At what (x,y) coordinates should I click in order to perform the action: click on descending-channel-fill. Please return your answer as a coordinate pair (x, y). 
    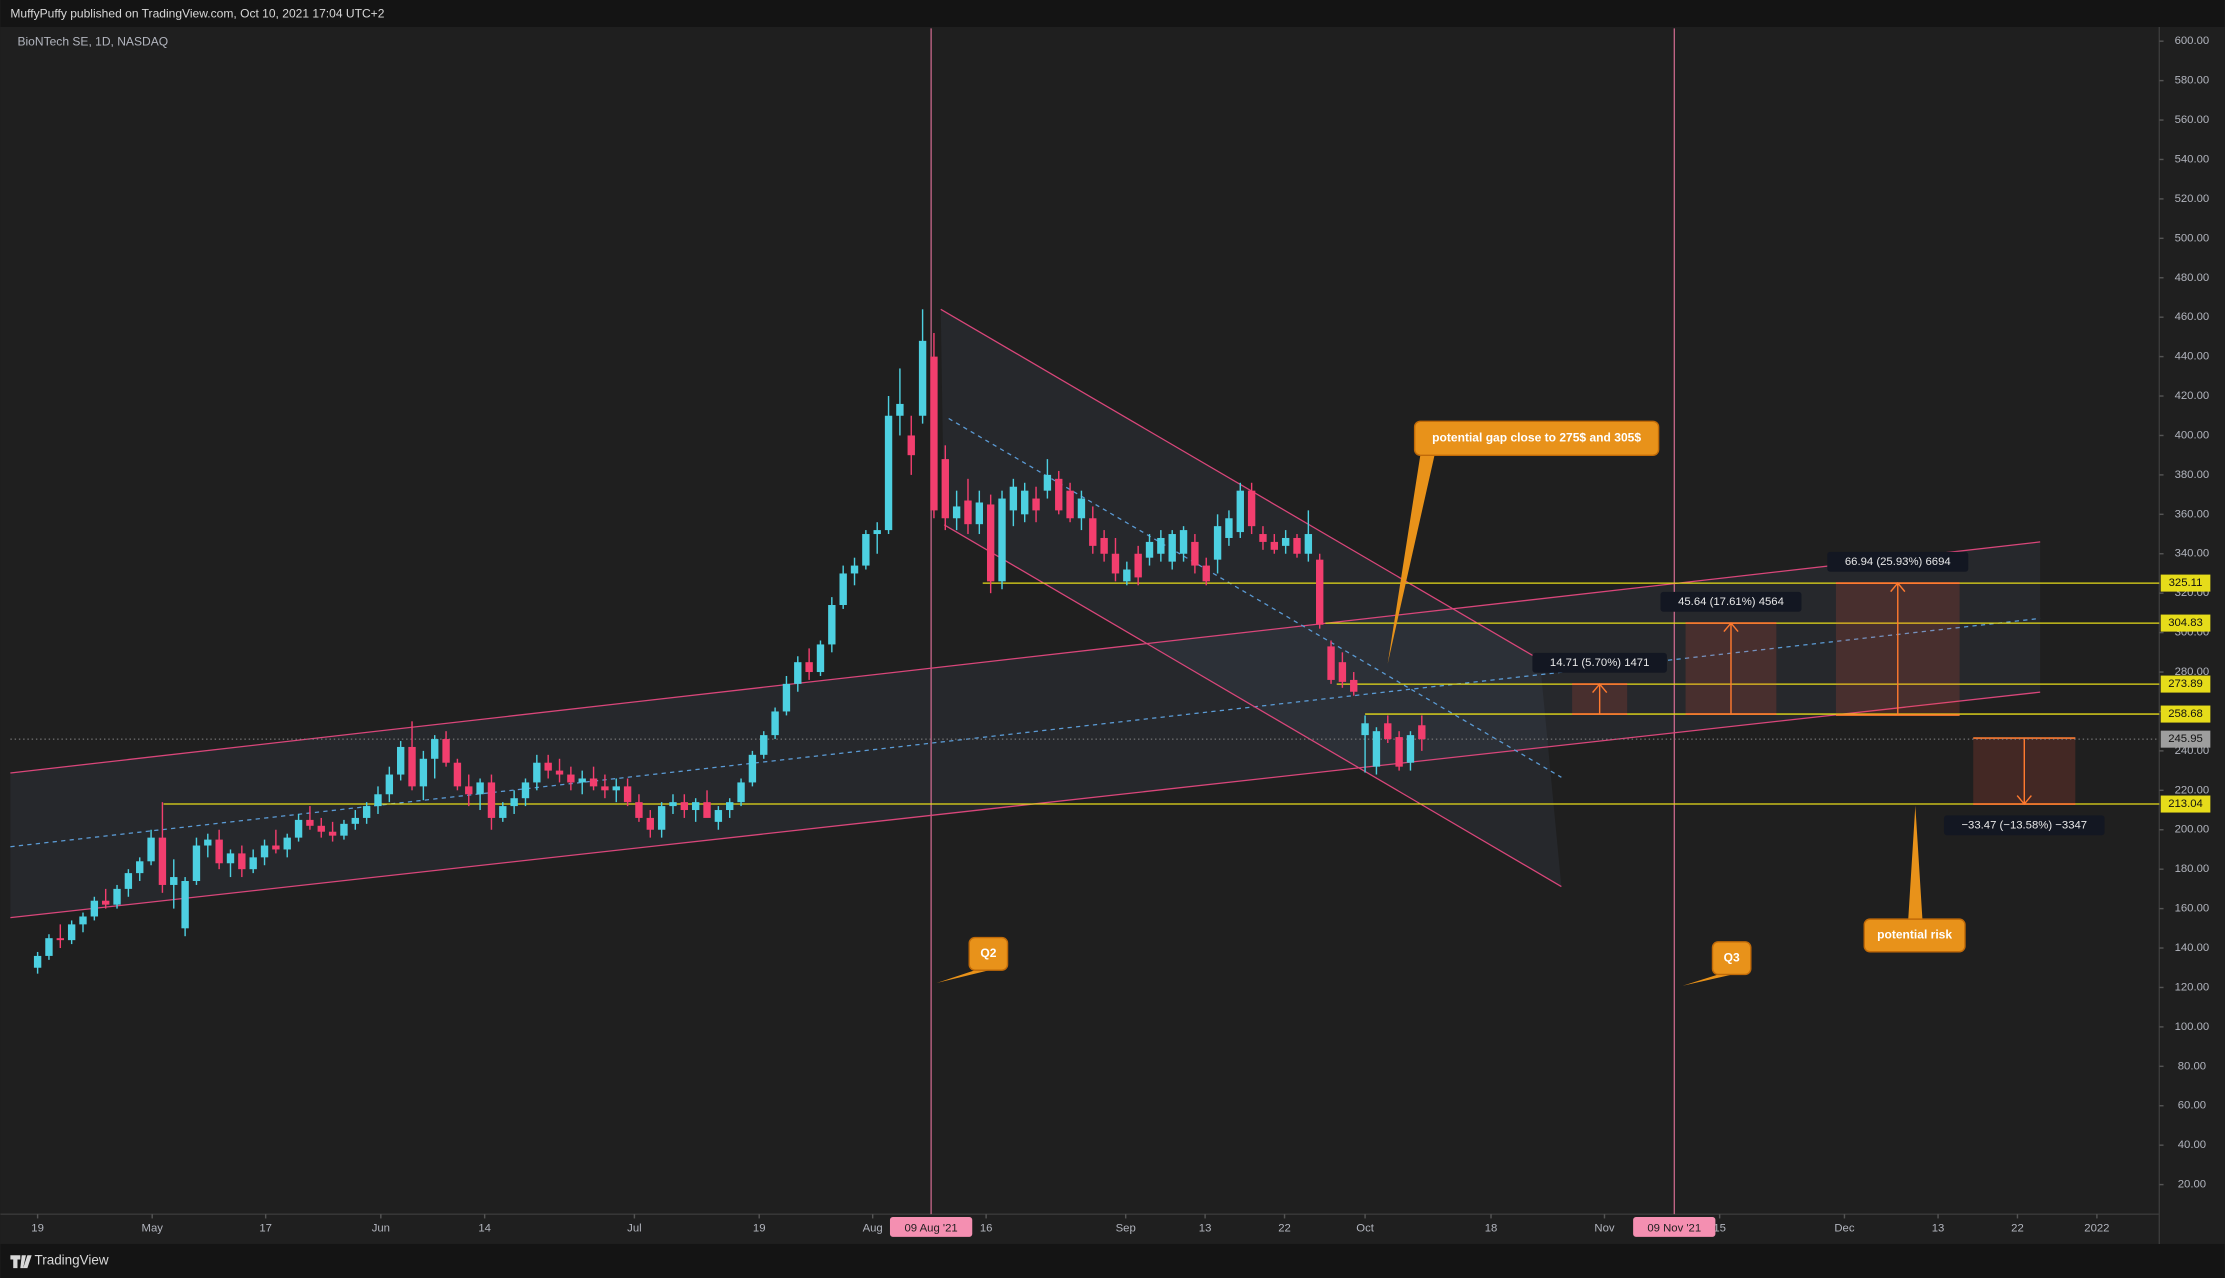
    Looking at the image, I should click on (1251, 598).